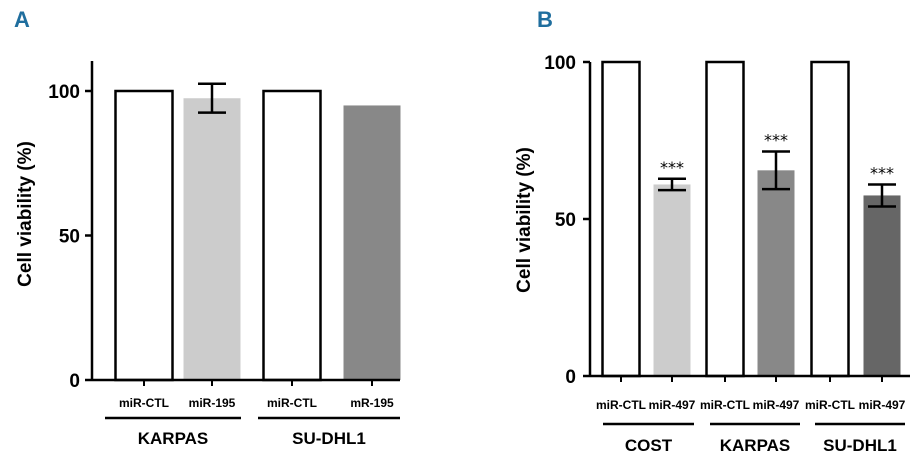 Image resolution: width=917 pixels, height=456 pixels. I want to click on panel-b-category-label-1: miR-497, so click(672, 405).